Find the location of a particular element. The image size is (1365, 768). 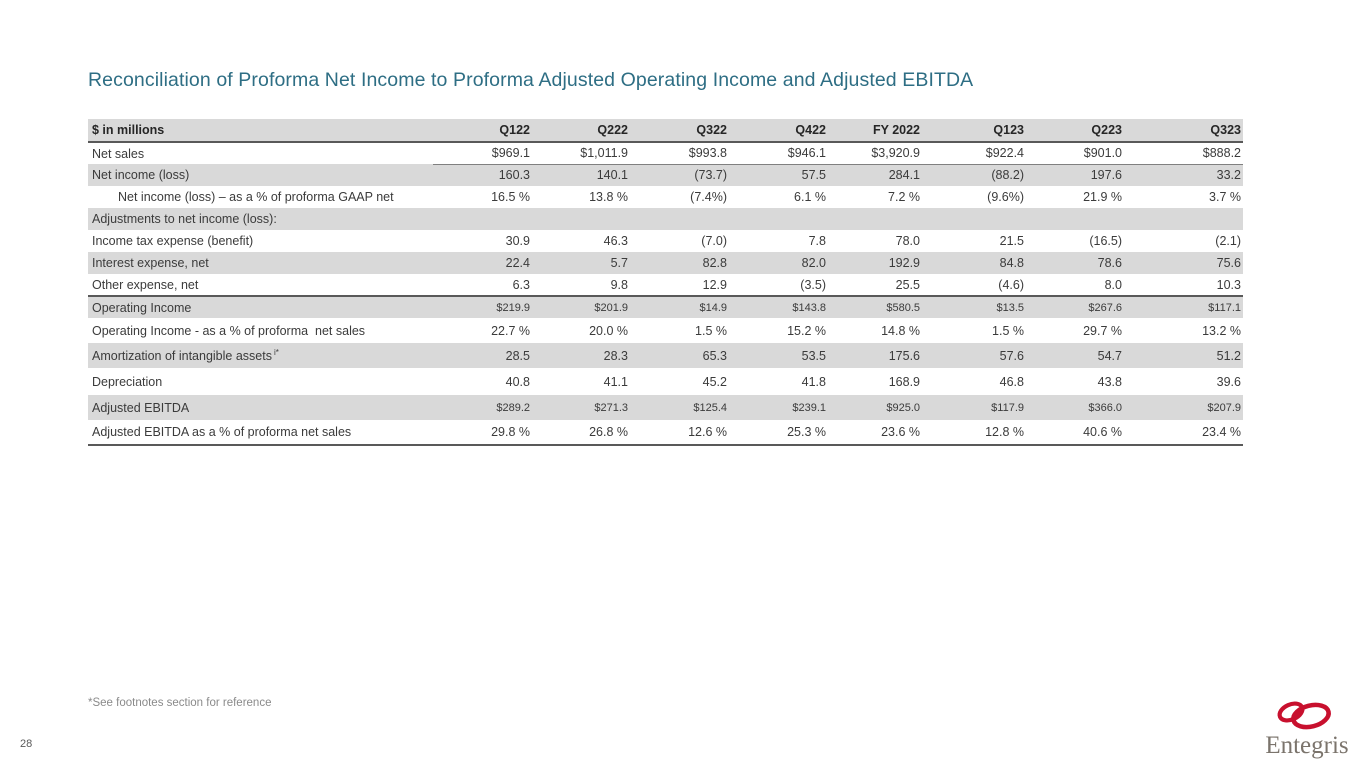

cell-value: (73.7) is located at coordinates (679, 175).